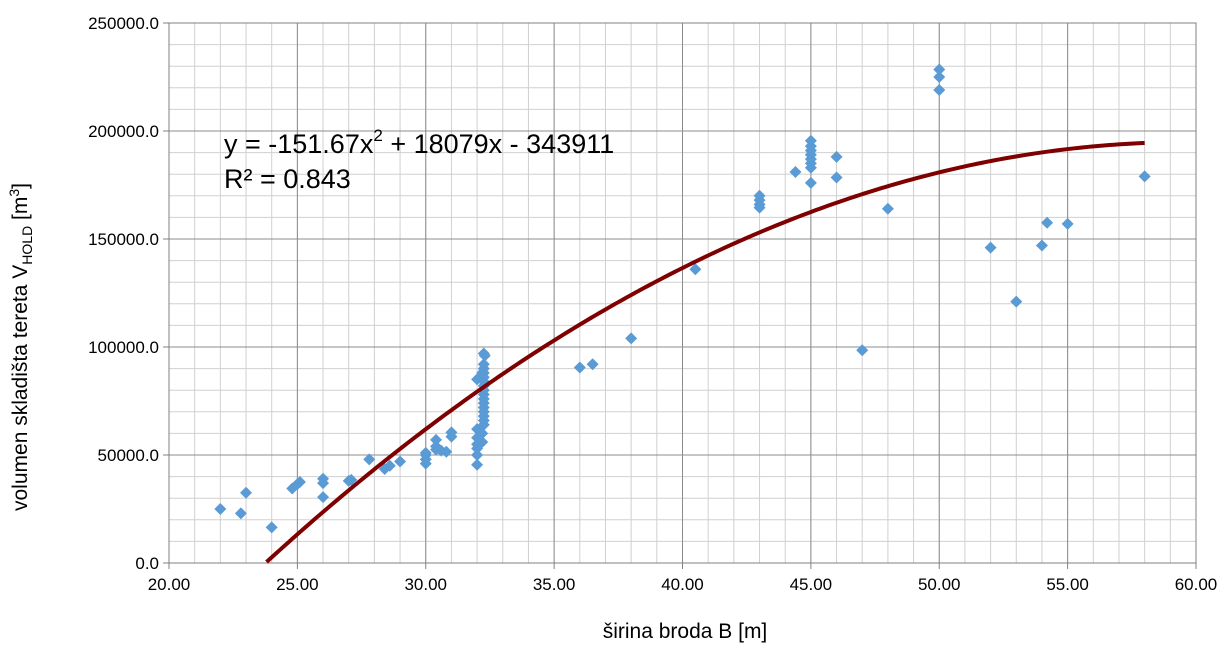 The image size is (1229, 650). Describe the element at coordinates (1196, 584) in the screenshot. I see `x-tick-label: 60.00` at that location.